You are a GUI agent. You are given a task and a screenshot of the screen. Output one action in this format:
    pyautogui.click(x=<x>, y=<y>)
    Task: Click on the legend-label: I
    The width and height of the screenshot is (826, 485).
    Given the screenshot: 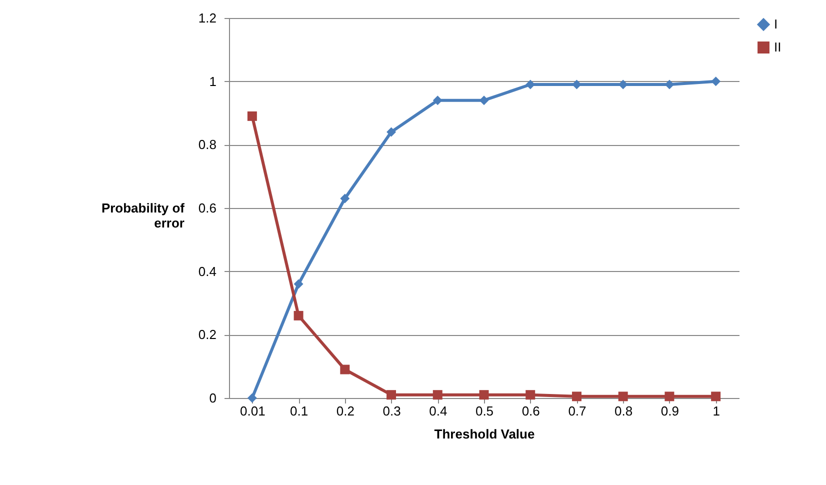 What is the action you would take?
    pyautogui.click(x=776, y=24)
    